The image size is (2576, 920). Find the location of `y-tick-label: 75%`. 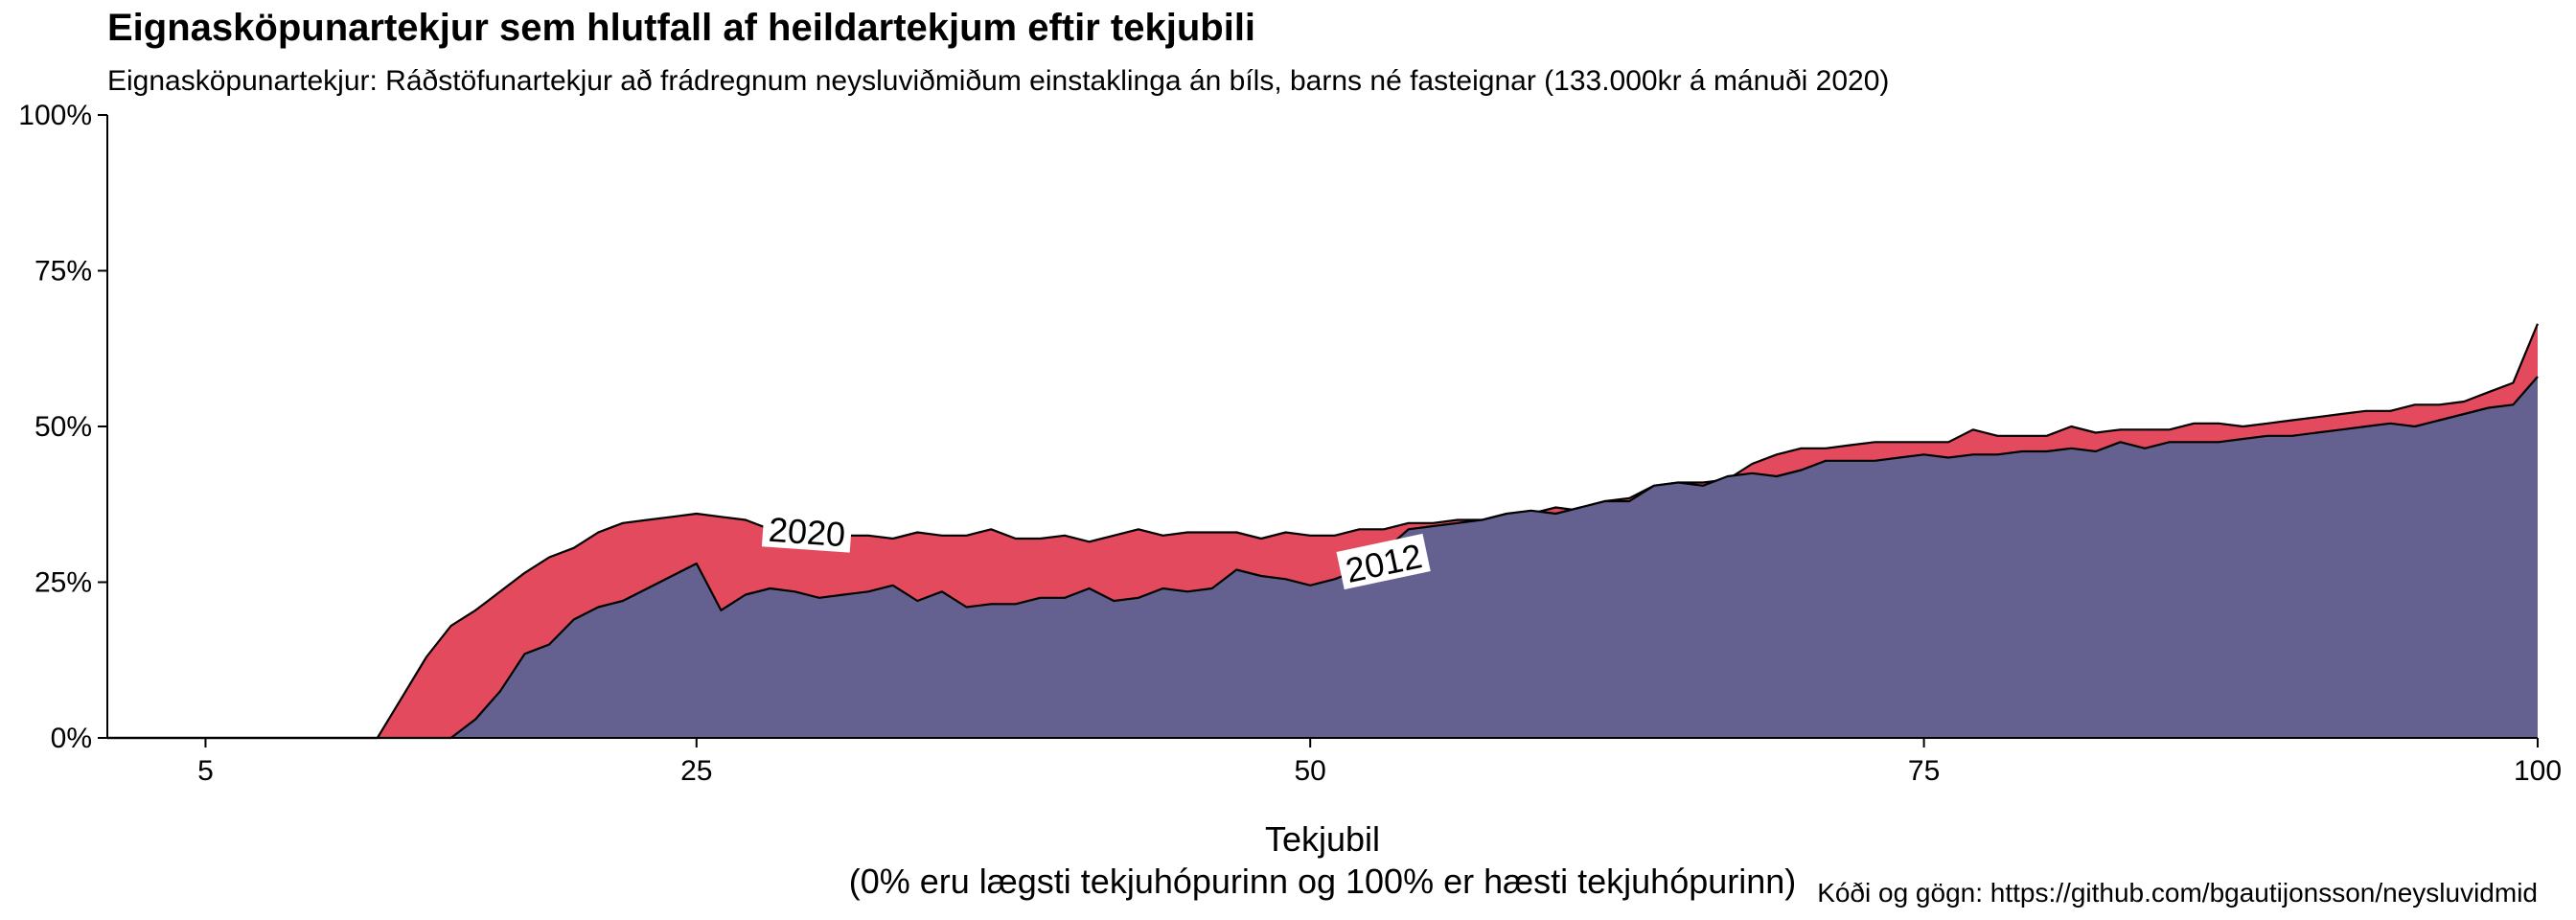

y-tick-label: 75% is located at coordinates (63, 272).